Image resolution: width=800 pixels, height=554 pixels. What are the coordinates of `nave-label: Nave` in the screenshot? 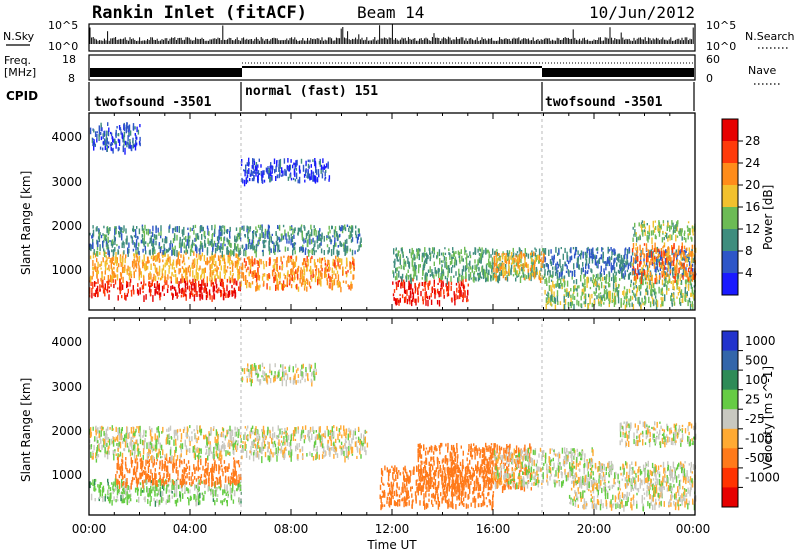 It's located at (762, 70).